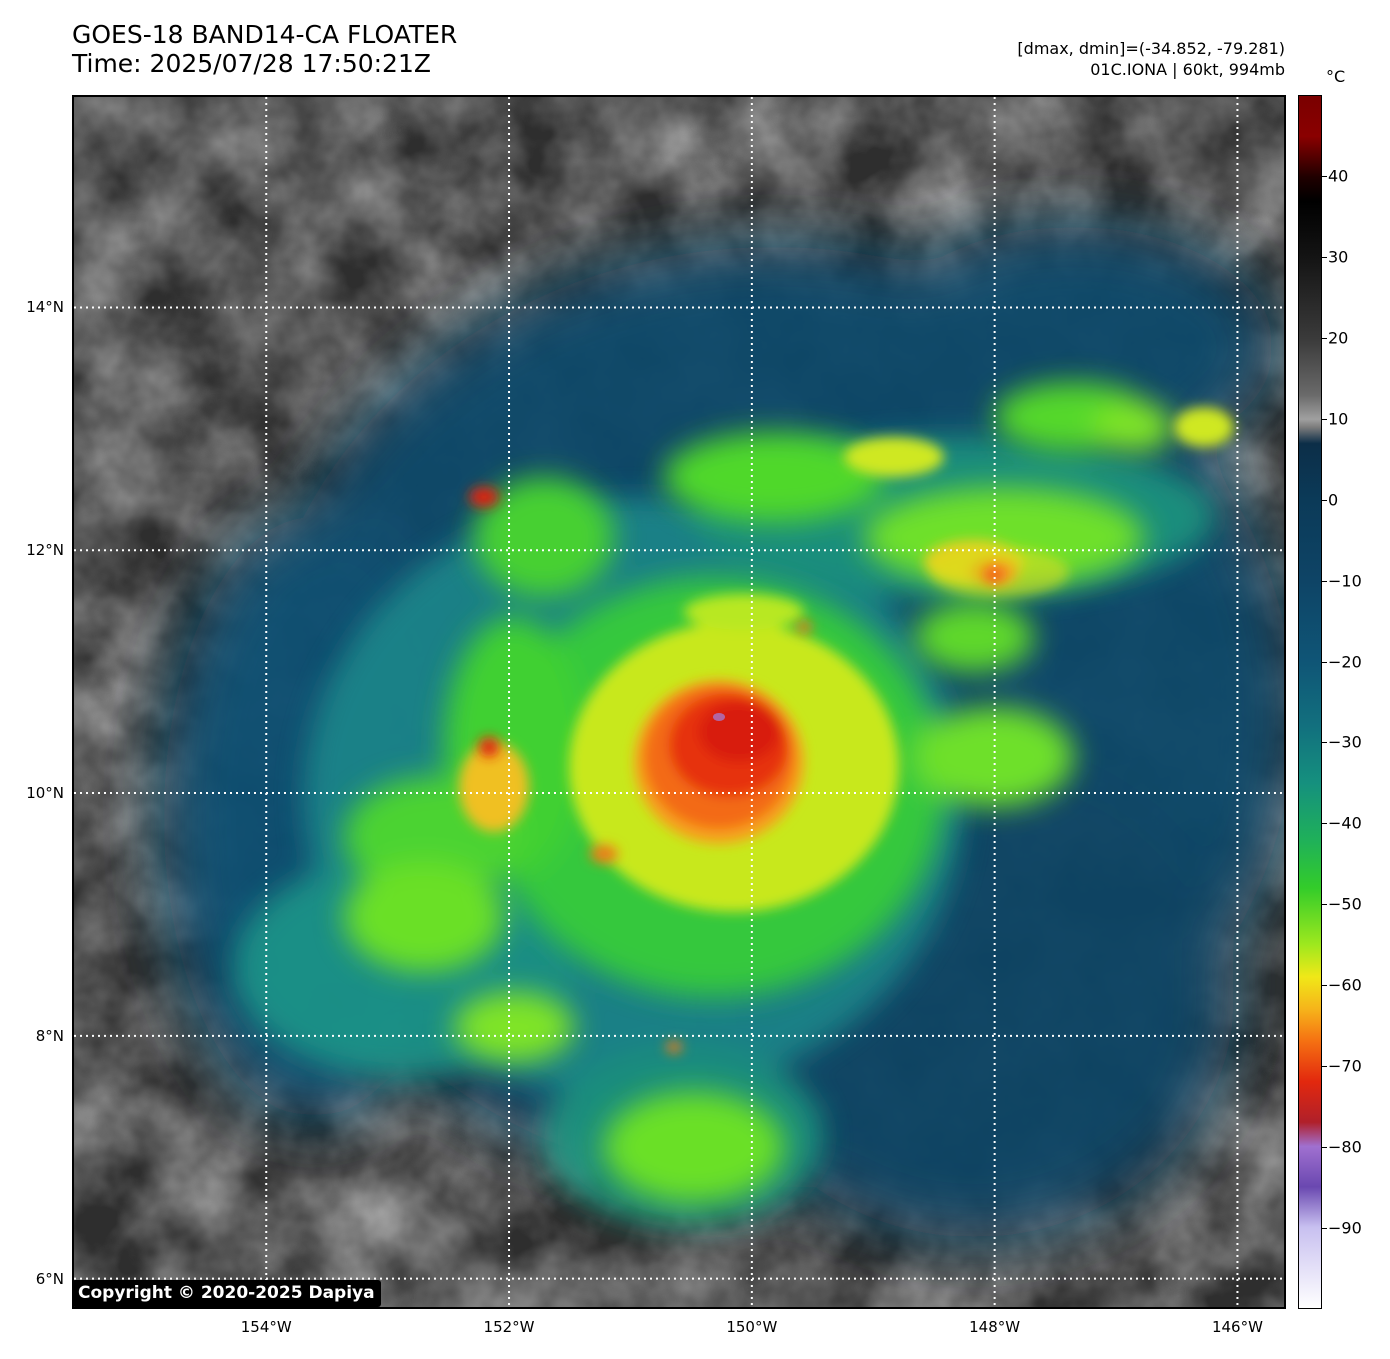  What do you see at coordinates (1345, 1066) in the screenshot?
I see `colorbar-tick-label: −70` at bounding box center [1345, 1066].